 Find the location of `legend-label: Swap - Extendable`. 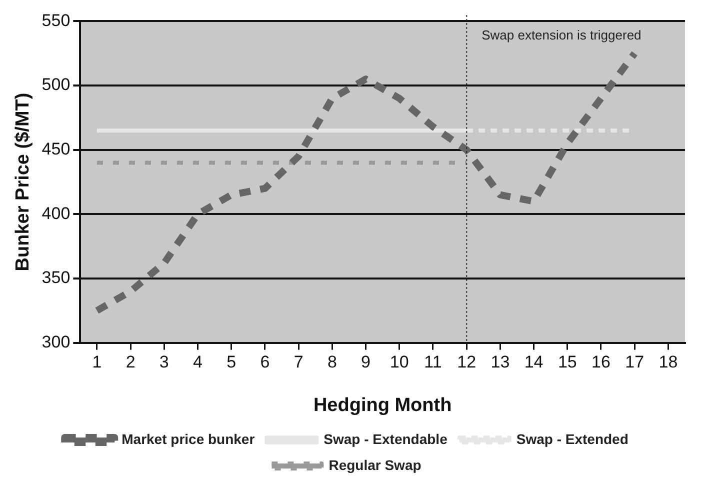

legend-label: Swap - Extendable is located at coordinates (386, 438).